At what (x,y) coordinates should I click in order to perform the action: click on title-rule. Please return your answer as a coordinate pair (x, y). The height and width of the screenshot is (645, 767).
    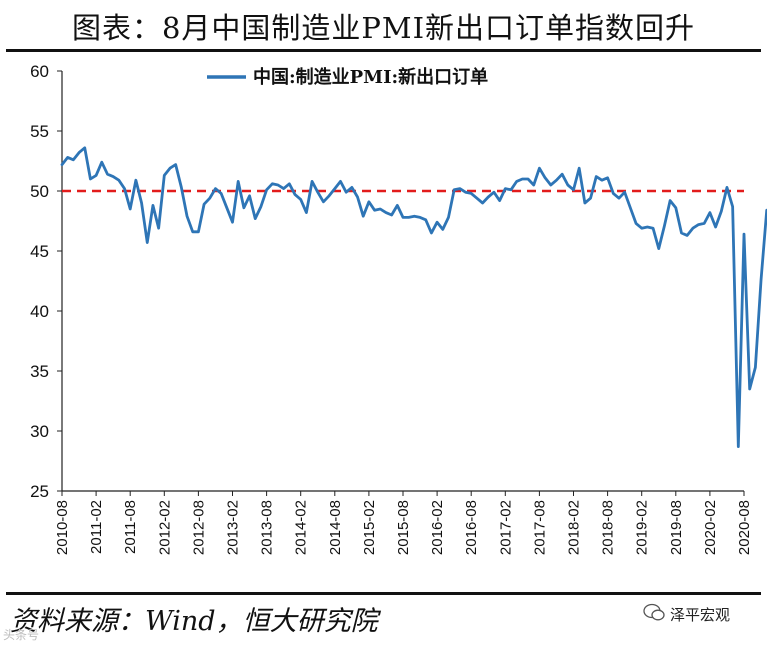
    Looking at the image, I should click on (383, 50).